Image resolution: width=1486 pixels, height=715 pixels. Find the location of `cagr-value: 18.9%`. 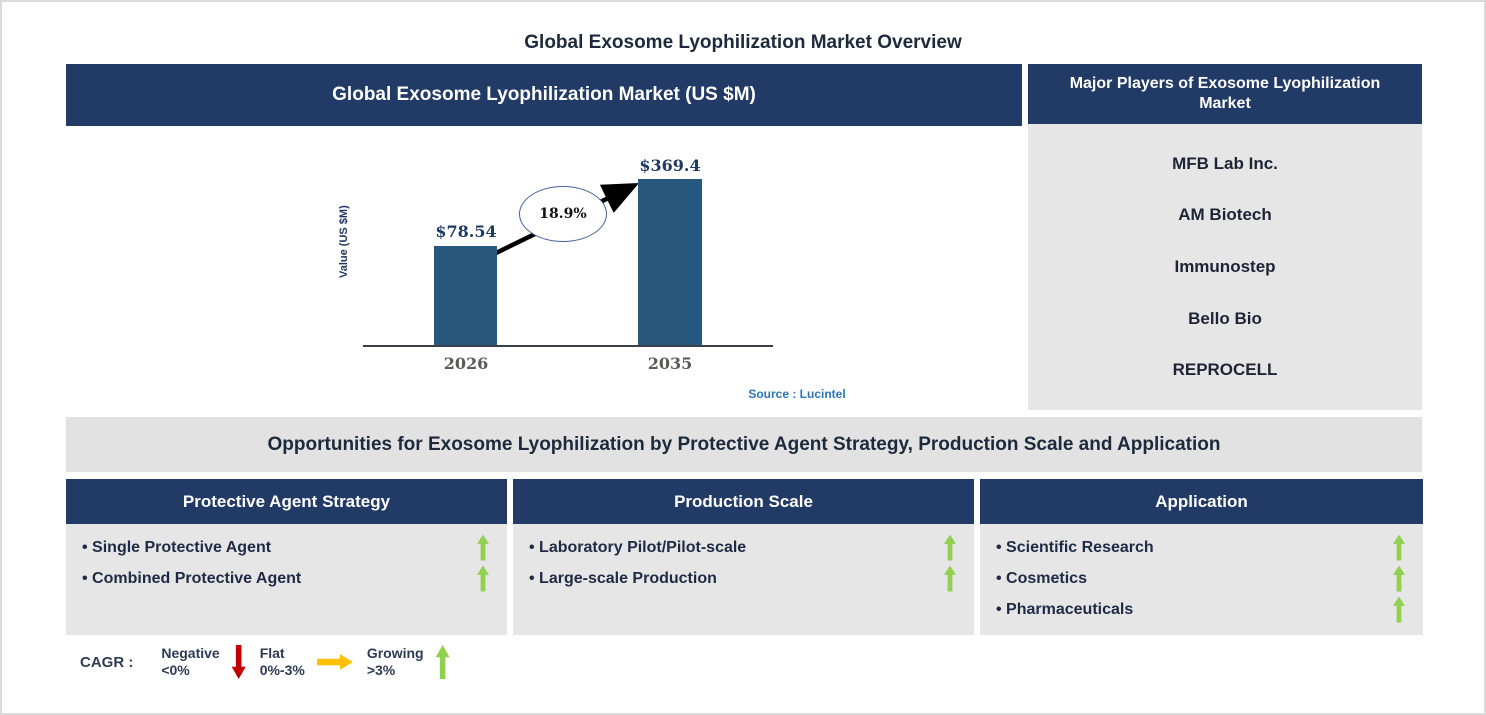

cagr-value: 18.9% is located at coordinates (563, 214).